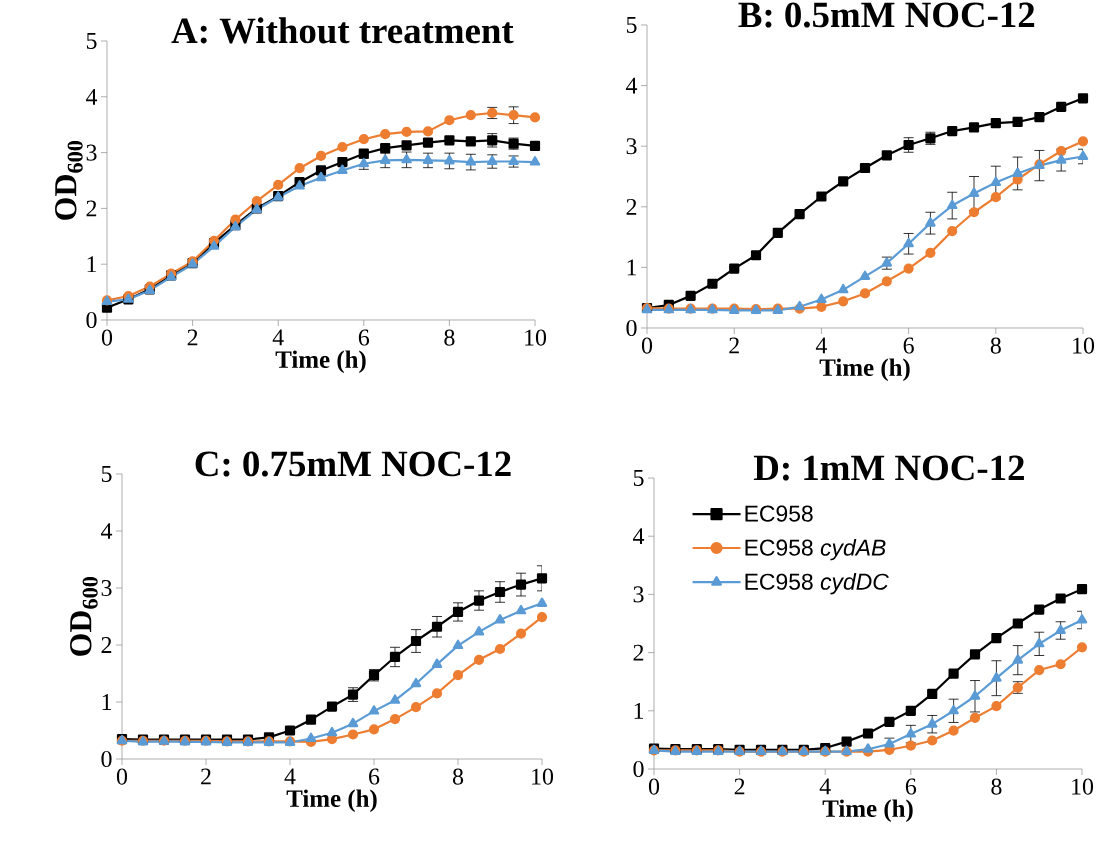 The height and width of the screenshot is (858, 1096). What do you see at coordinates (886, 15) in the screenshot?
I see `chart-title: B: 0.5mM NOC-12` at bounding box center [886, 15].